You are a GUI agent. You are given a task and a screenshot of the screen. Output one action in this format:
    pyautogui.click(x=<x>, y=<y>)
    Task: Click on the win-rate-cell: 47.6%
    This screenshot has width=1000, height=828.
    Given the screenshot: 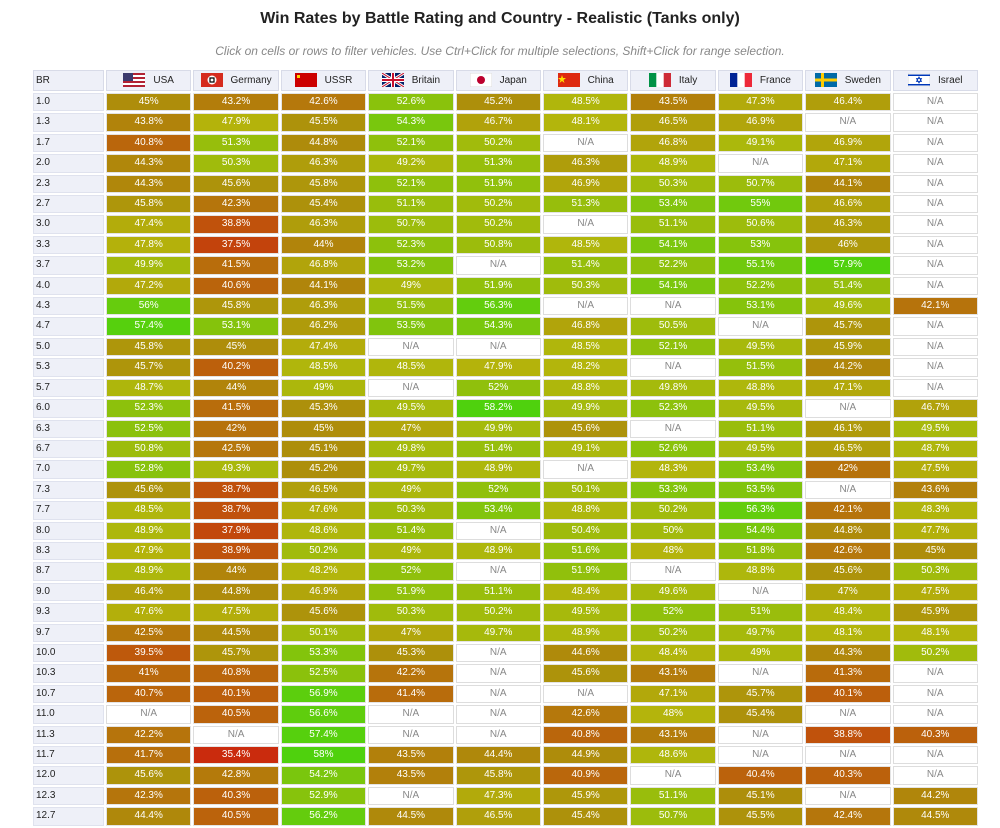 What is the action you would take?
    pyautogui.click(x=323, y=510)
    